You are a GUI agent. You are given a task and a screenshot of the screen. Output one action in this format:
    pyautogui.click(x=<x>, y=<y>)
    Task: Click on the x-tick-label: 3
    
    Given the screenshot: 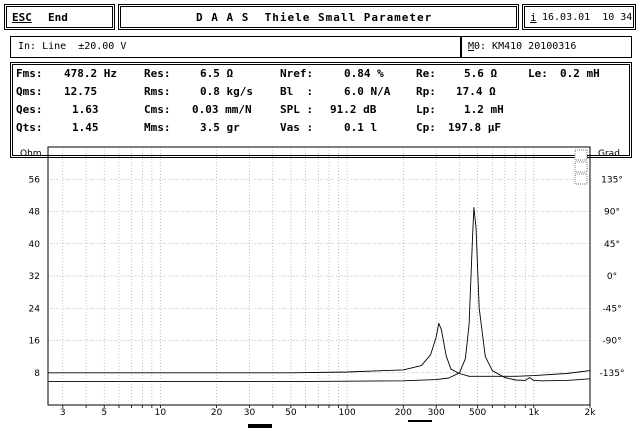 What is the action you would take?
    pyautogui.click(x=63, y=413)
    